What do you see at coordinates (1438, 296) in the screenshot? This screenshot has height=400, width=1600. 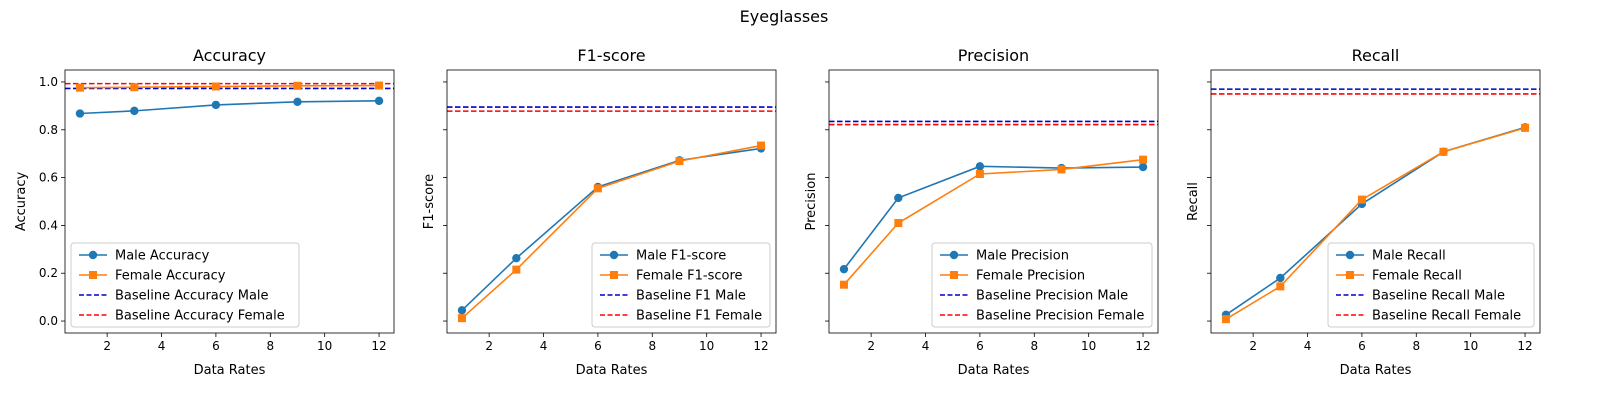 I see `legend-label: Baseline Recall Male` at bounding box center [1438, 296].